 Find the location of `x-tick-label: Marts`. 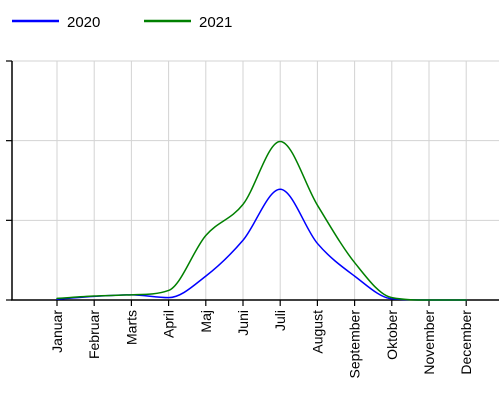

x-tick-label: Marts is located at coordinates (131, 327).